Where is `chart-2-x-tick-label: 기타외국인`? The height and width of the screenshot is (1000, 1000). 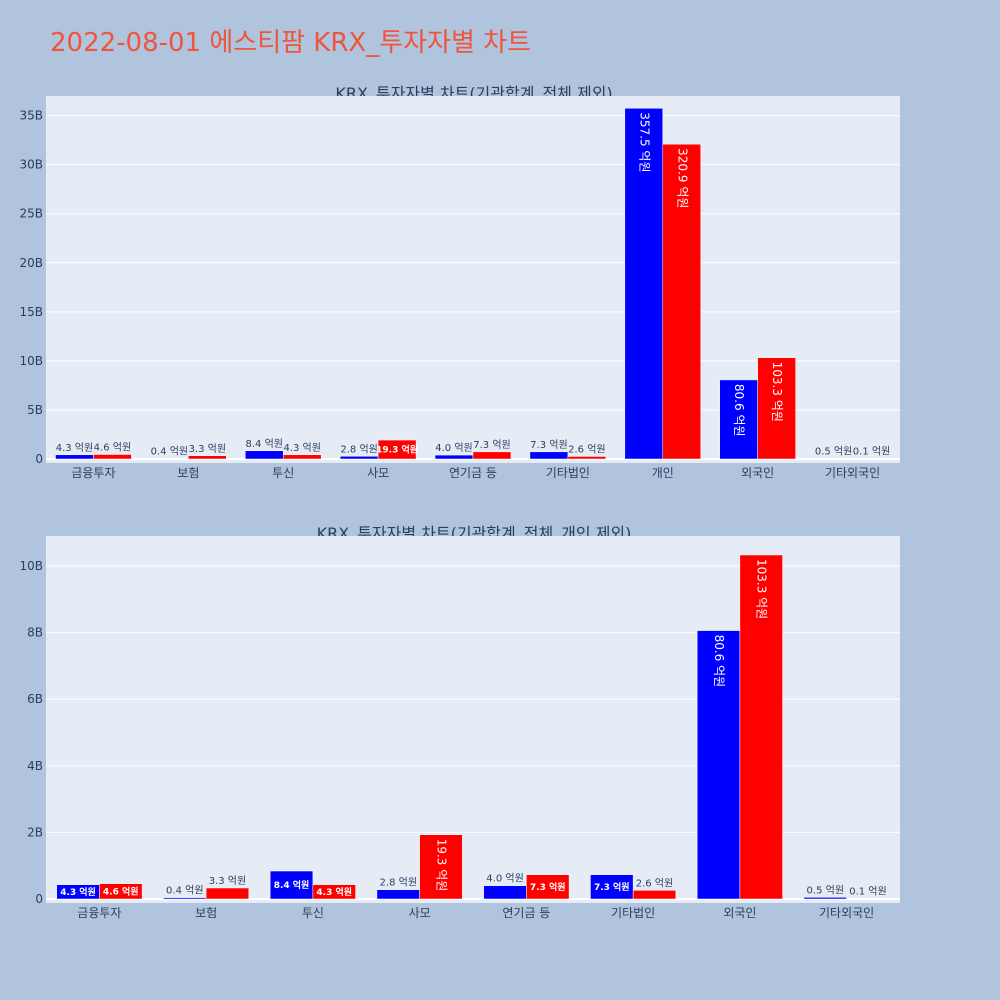
chart-2-x-tick-label: 기타외국인 is located at coordinates (846, 913).